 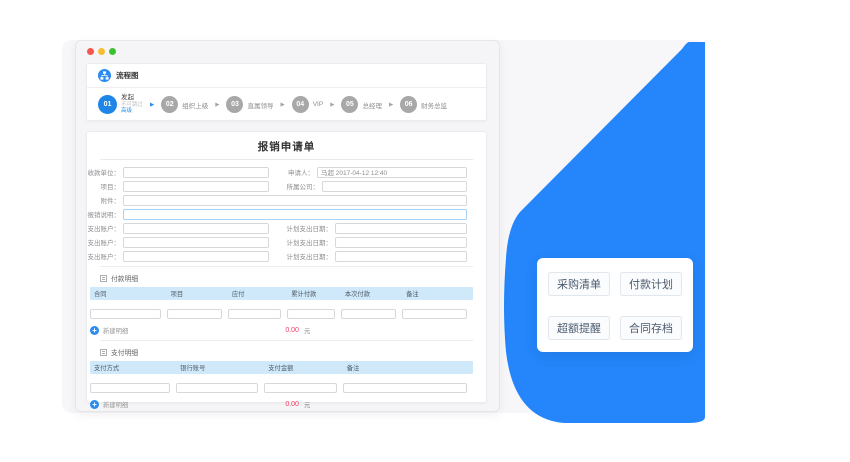 I want to click on column-header: 项目, so click(x=177, y=294).